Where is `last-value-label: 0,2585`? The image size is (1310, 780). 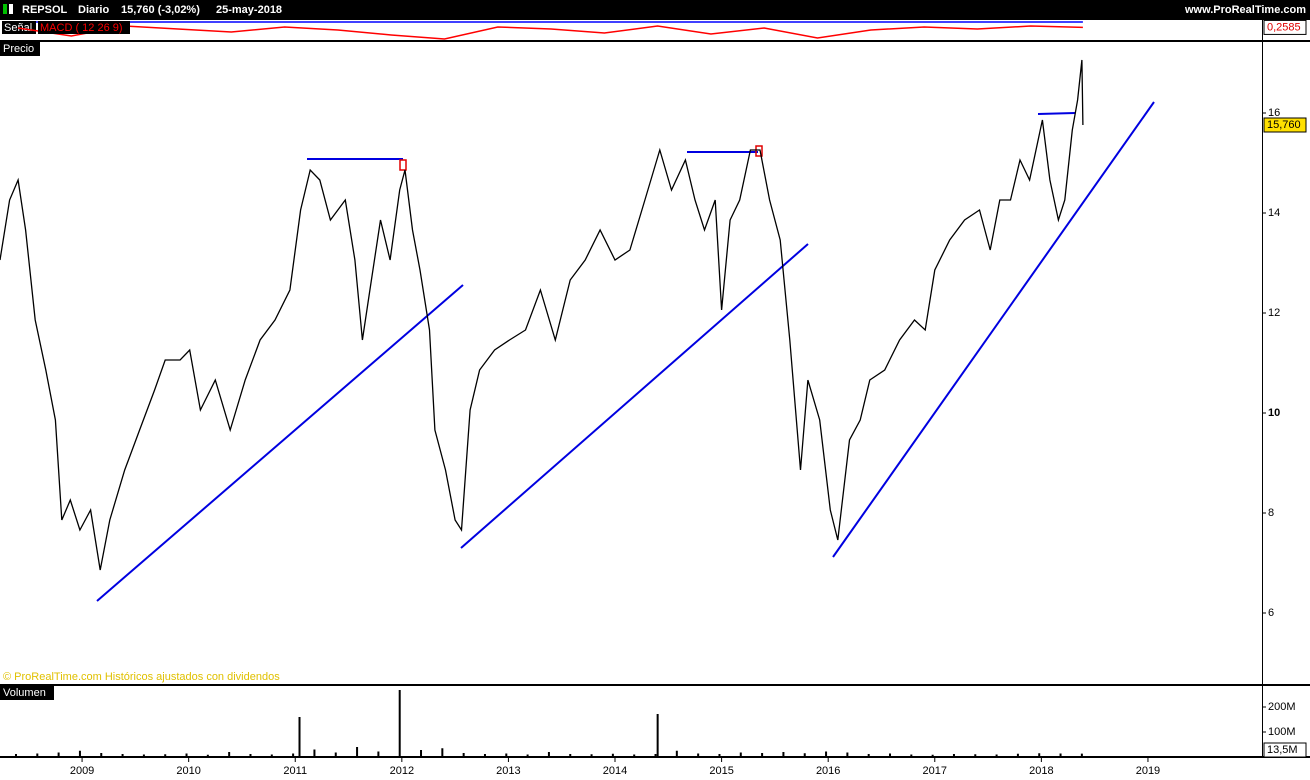 last-value-label: 0,2585 is located at coordinates (1284, 27).